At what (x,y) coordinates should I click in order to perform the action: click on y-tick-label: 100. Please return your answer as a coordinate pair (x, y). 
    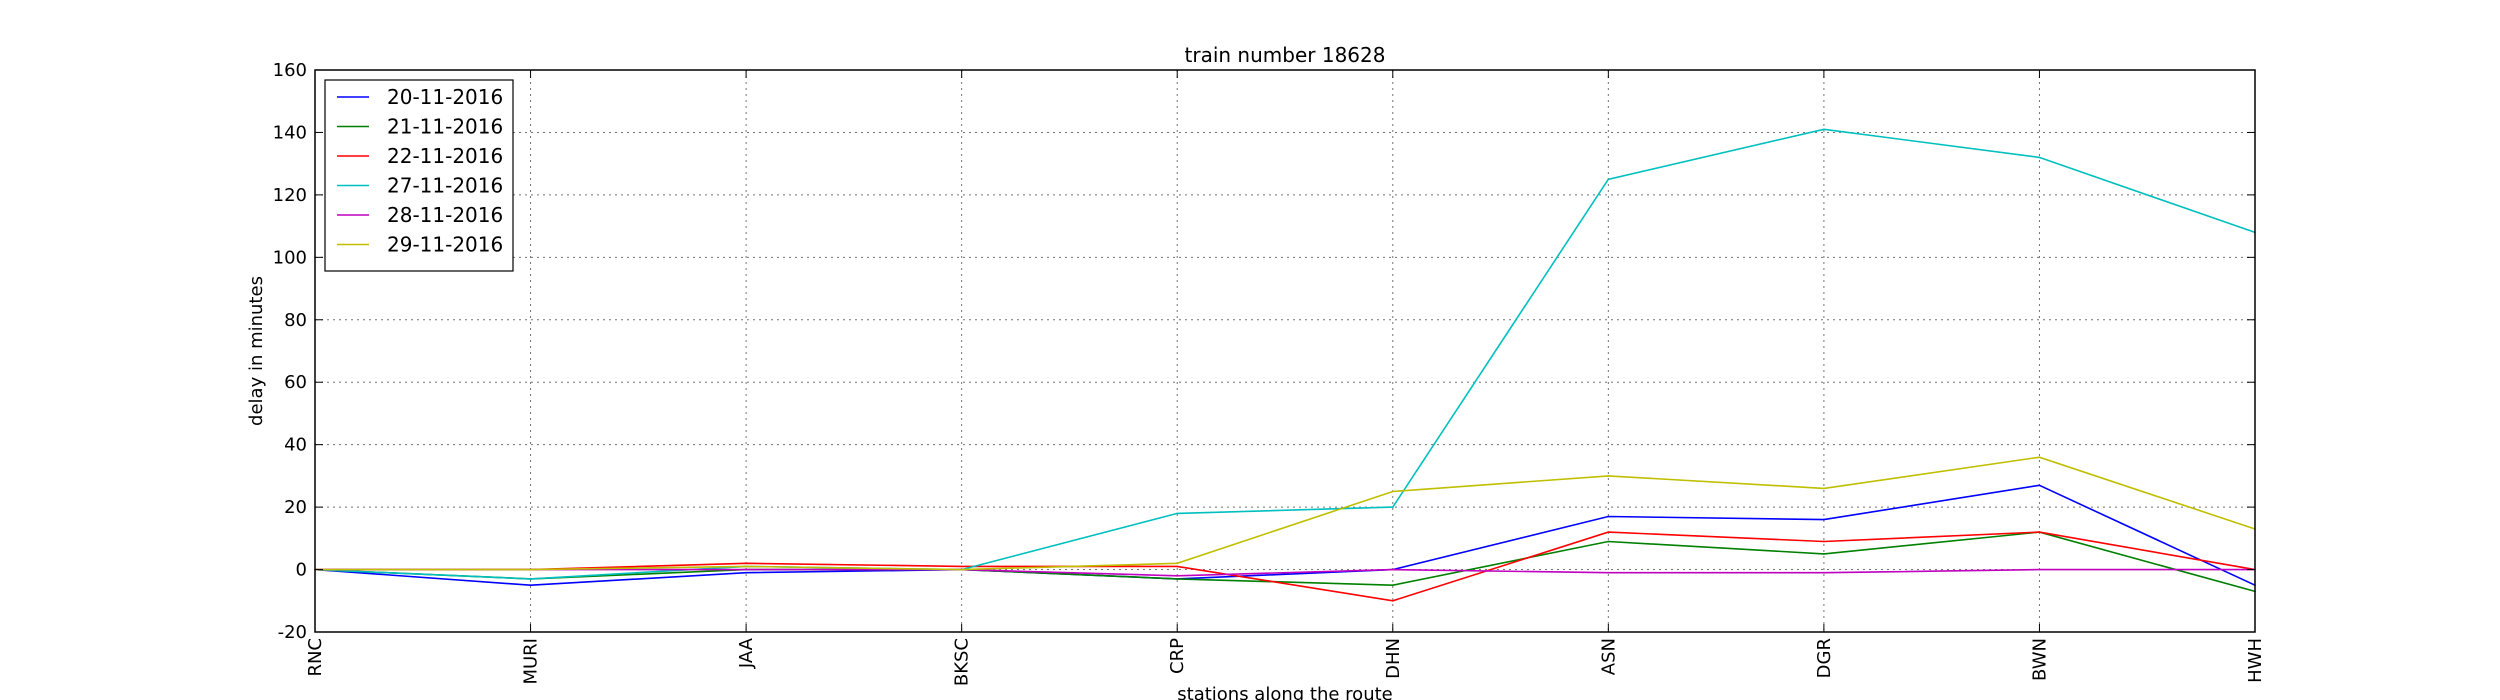
    Looking at the image, I should click on (290, 257).